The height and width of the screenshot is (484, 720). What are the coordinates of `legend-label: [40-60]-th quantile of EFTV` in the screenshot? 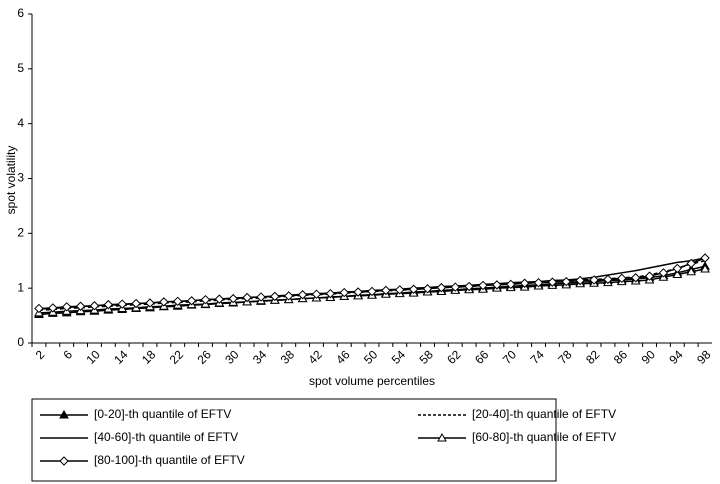 It's located at (166, 437).